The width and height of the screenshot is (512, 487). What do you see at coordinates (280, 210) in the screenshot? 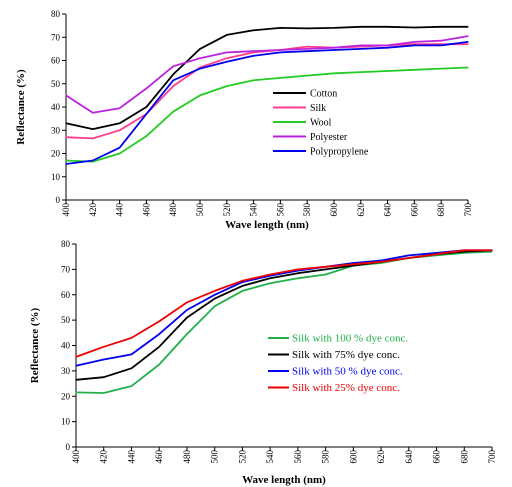
I see `x-tick-label: 560` at bounding box center [280, 210].